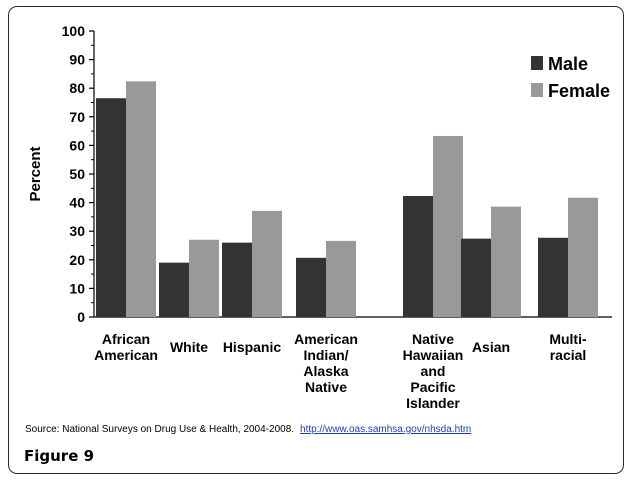 This screenshot has height=480, width=630. I want to click on x-category-label-line: and, so click(433, 371).